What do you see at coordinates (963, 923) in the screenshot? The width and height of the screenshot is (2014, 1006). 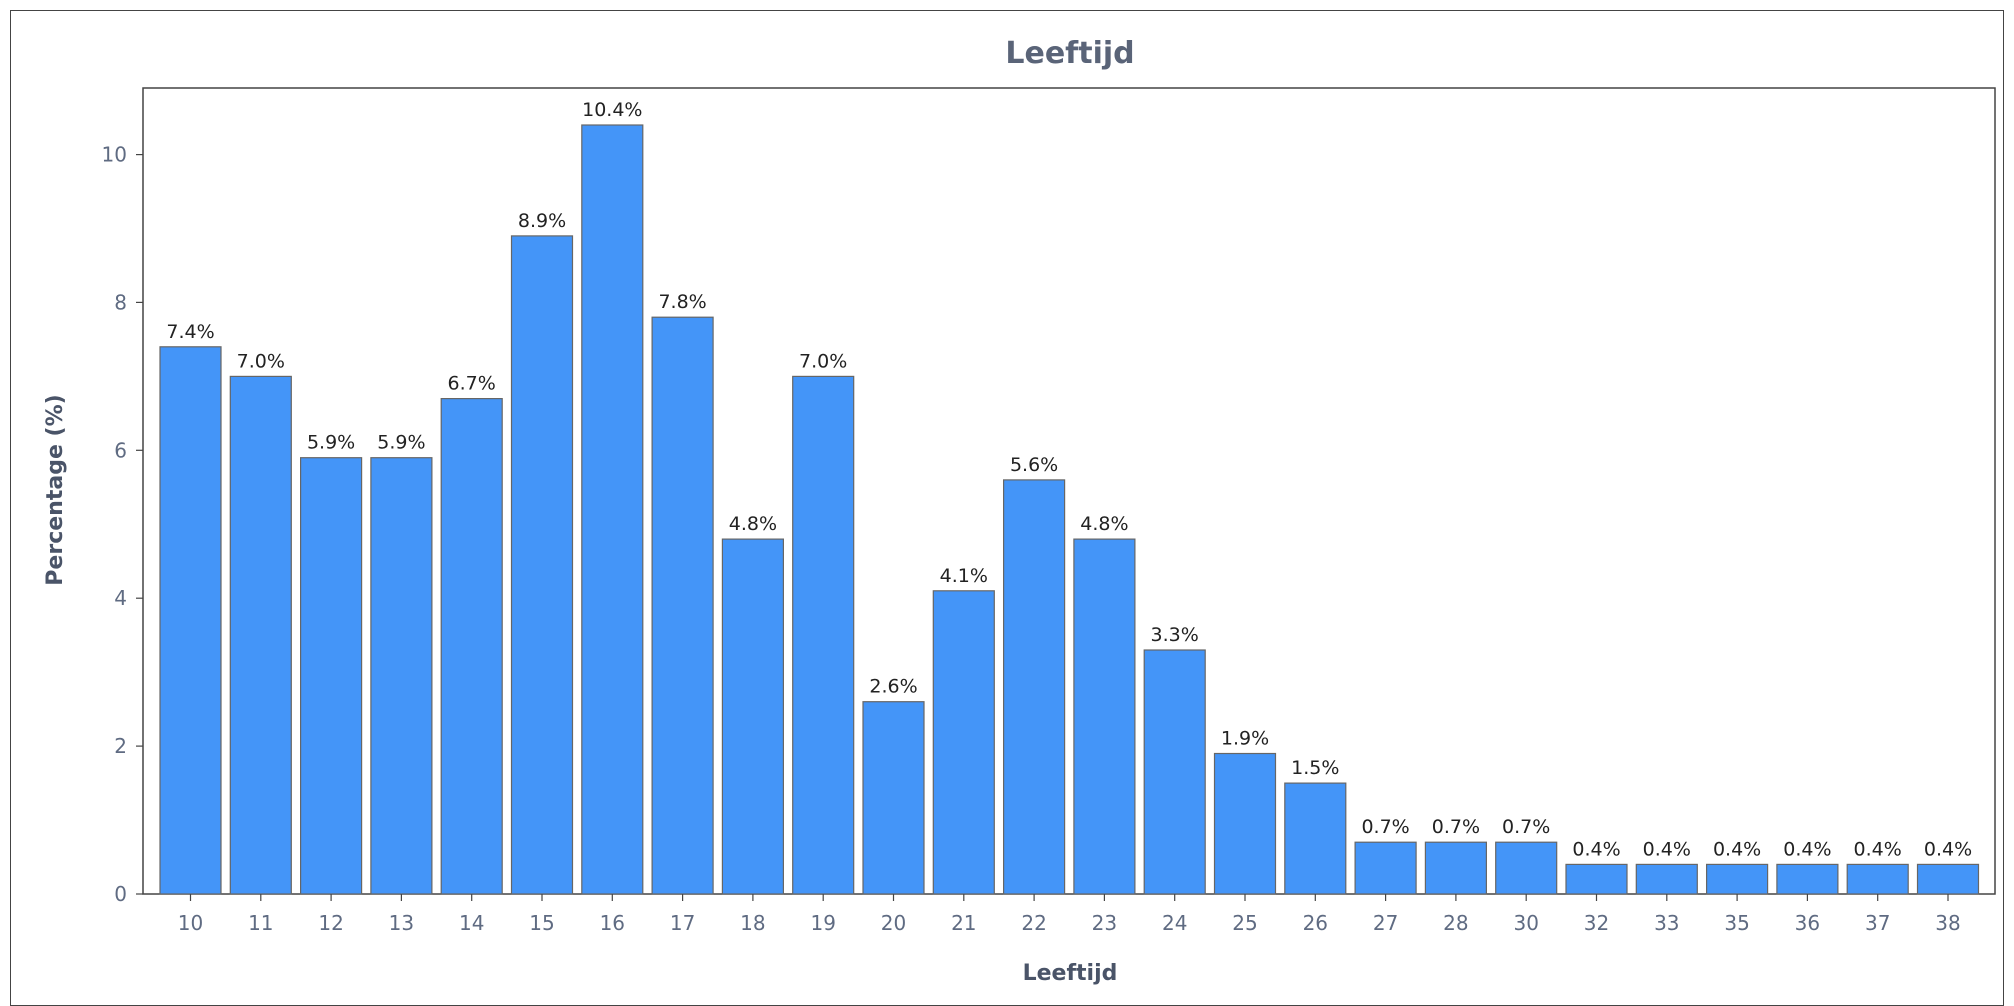 I see `x-tick-label-21: 21` at bounding box center [963, 923].